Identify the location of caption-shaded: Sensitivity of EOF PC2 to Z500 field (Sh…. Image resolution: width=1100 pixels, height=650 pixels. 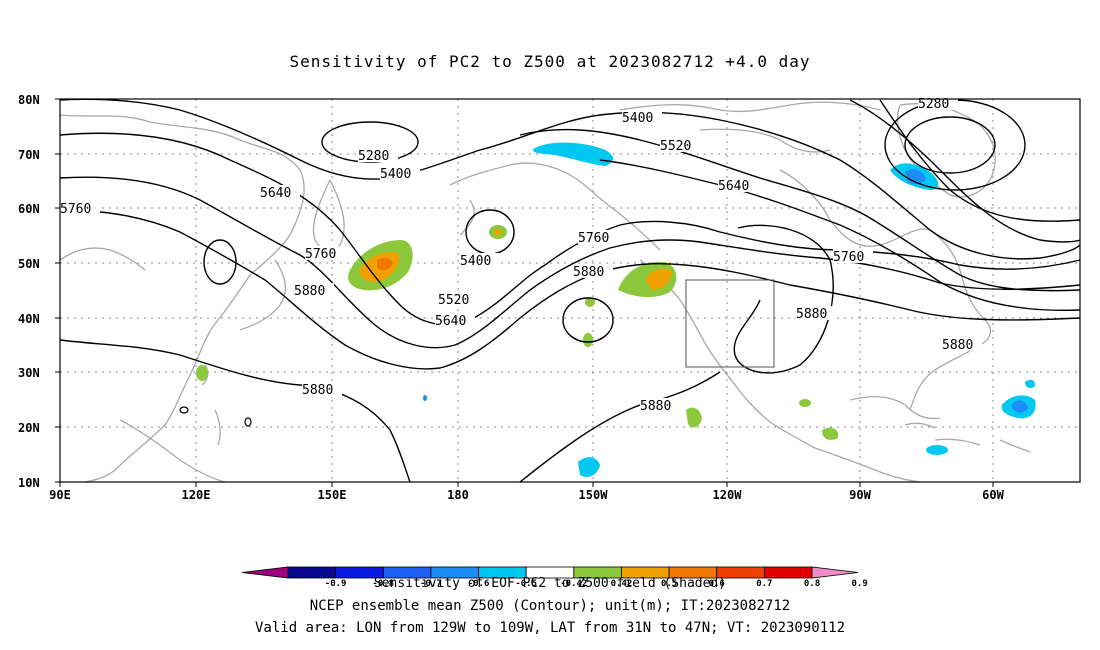
(550, 583).